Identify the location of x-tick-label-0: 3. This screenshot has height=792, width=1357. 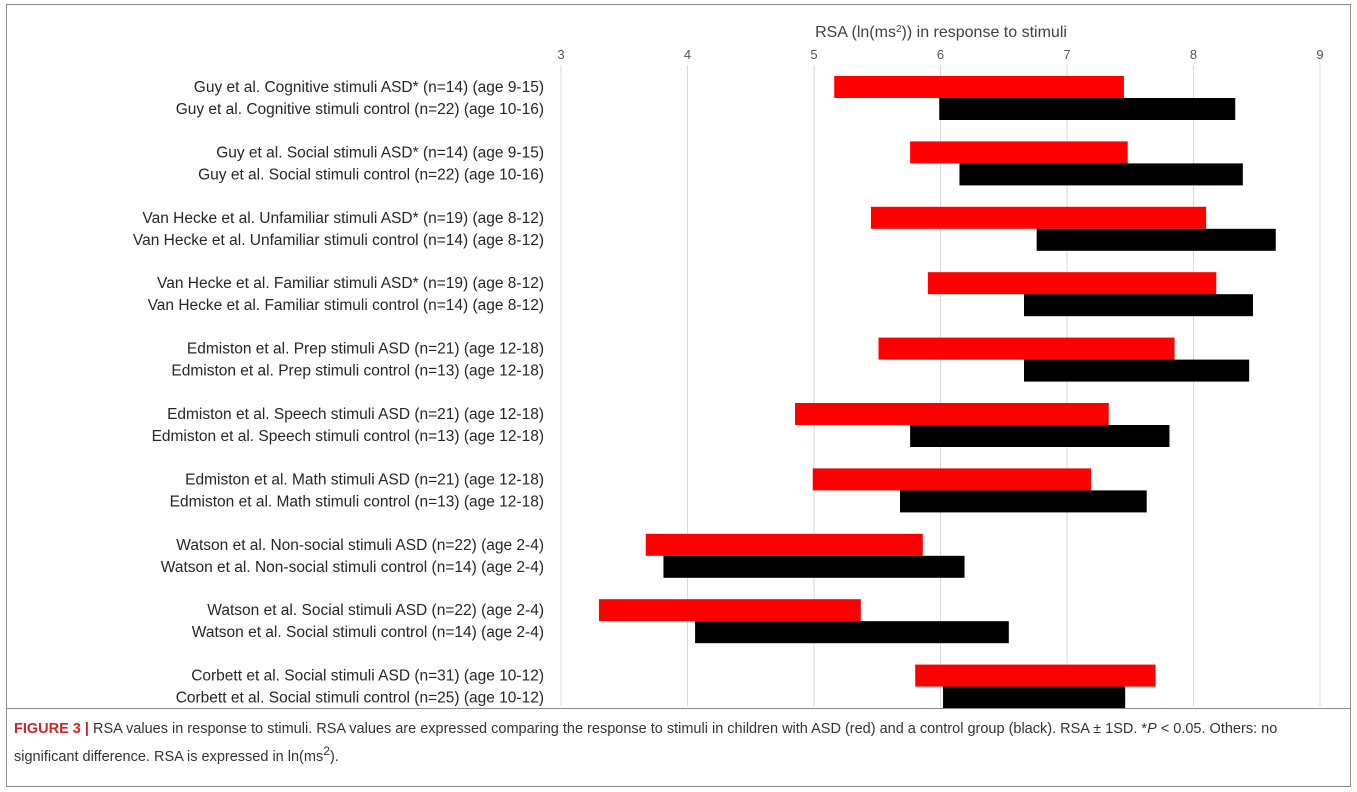
(560, 54).